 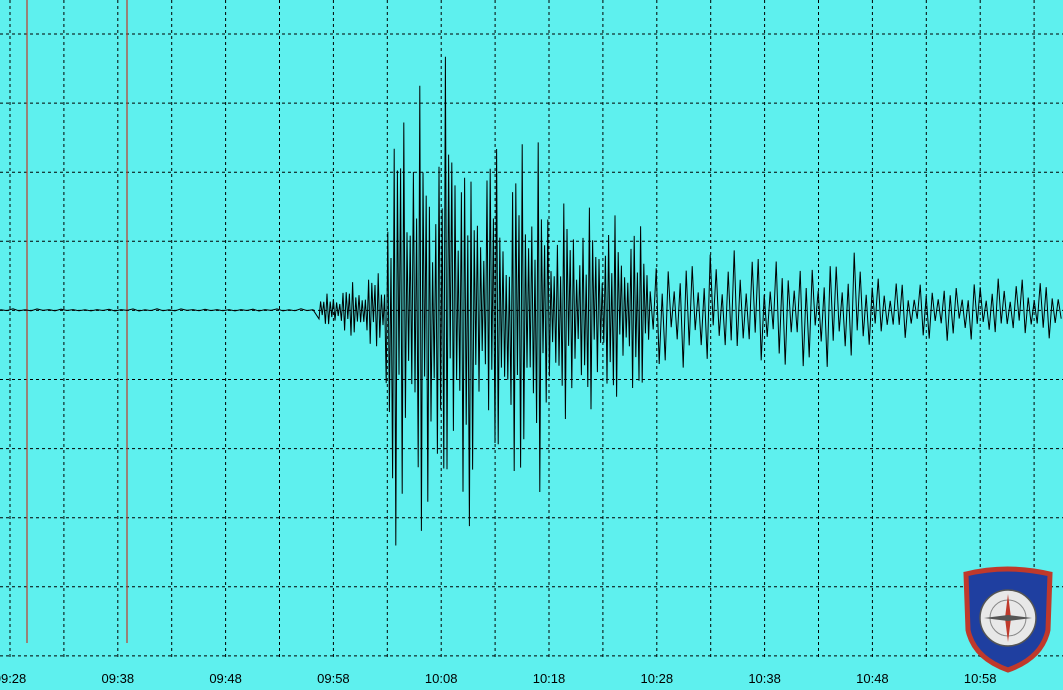 I want to click on time-label: 09:48, so click(x=225, y=678).